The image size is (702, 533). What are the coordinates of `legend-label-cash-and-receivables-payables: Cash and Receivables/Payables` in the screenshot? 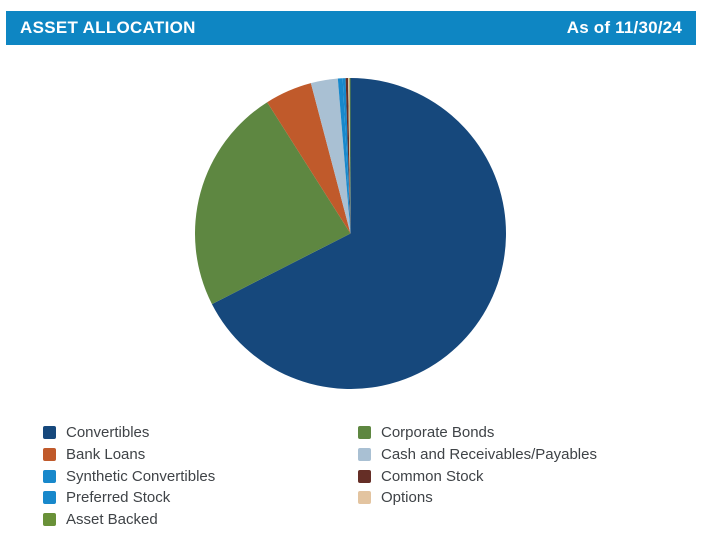 It's located at (489, 455).